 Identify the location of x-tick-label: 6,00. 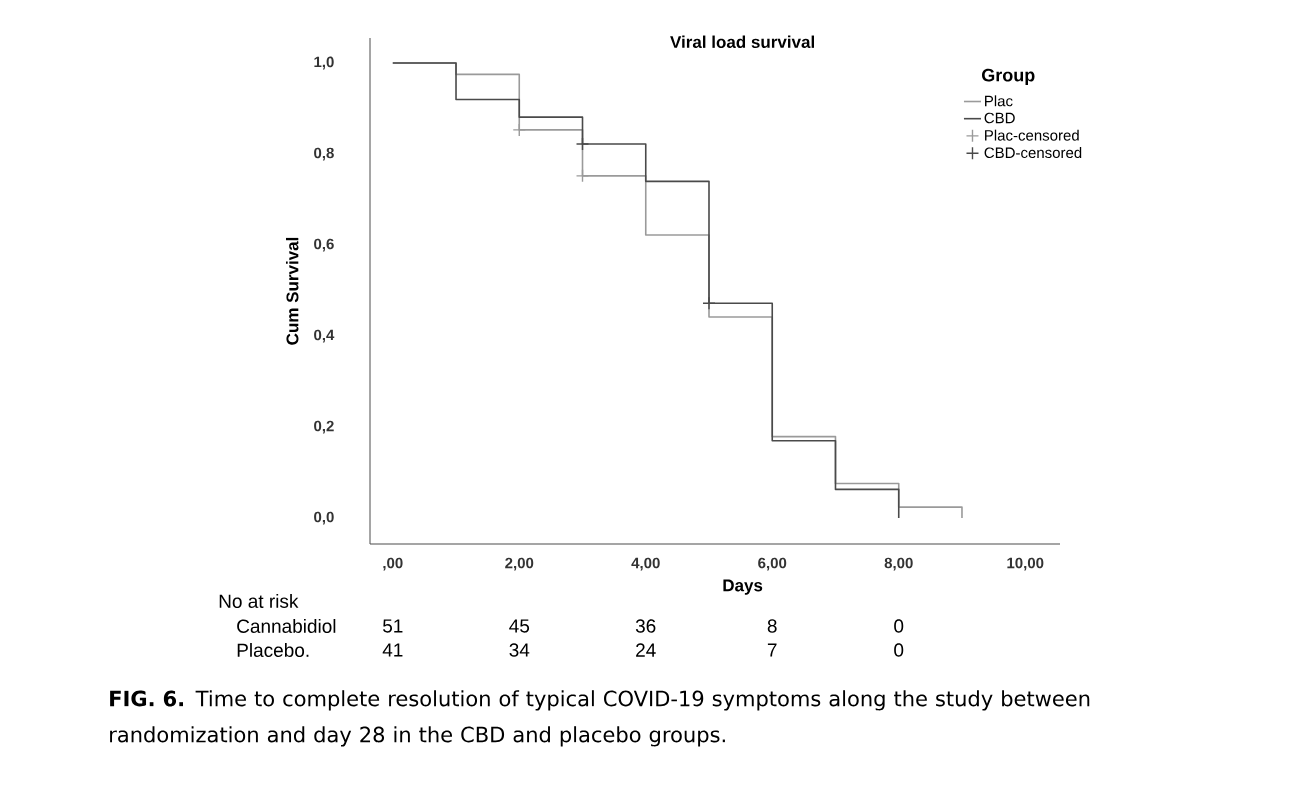
(772, 564).